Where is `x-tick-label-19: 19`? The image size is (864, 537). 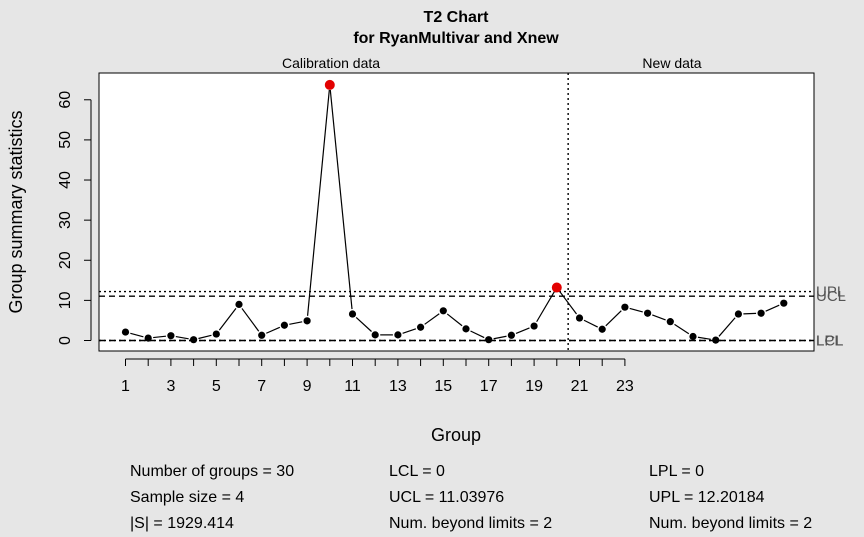
x-tick-label-19: 19 is located at coordinates (534, 386).